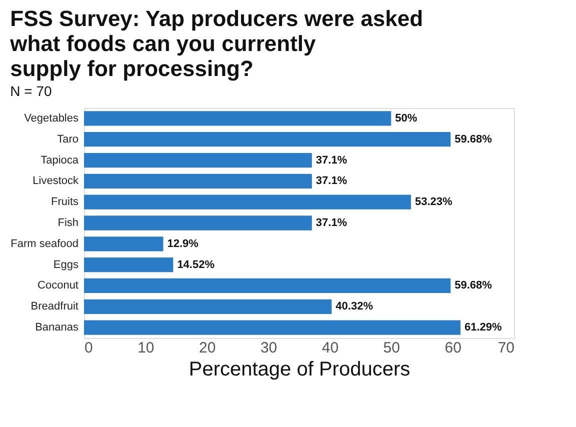 The width and height of the screenshot is (576, 427). What do you see at coordinates (67, 139) in the screenshot?
I see `y-tick-label: Taro` at bounding box center [67, 139].